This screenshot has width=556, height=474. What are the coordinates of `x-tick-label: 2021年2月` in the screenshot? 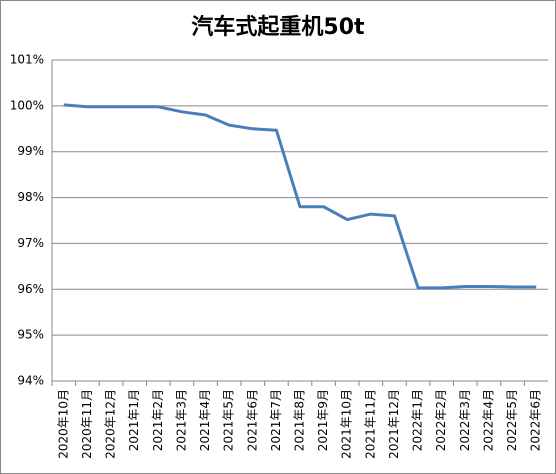 It's located at (158, 420).